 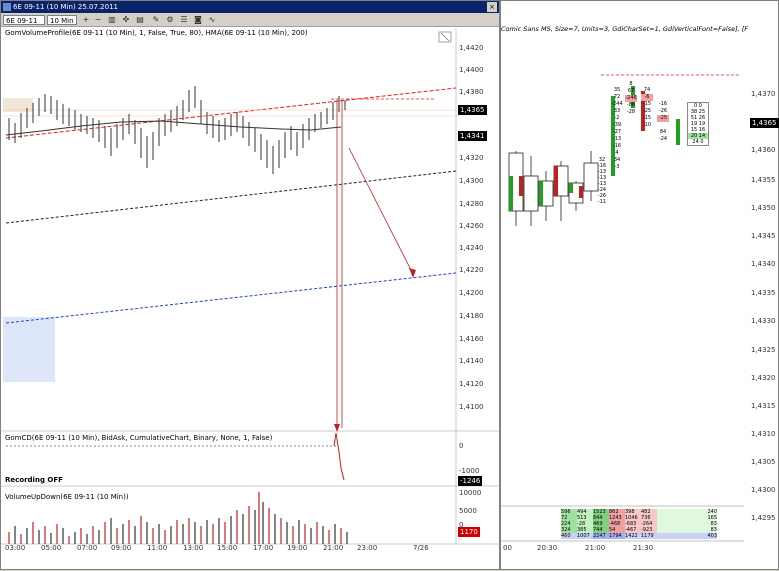 What do you see at coordinates (98, 19) in the screenshot?
I see `zoom-out-icon: −` at bounding box center [98, 19].